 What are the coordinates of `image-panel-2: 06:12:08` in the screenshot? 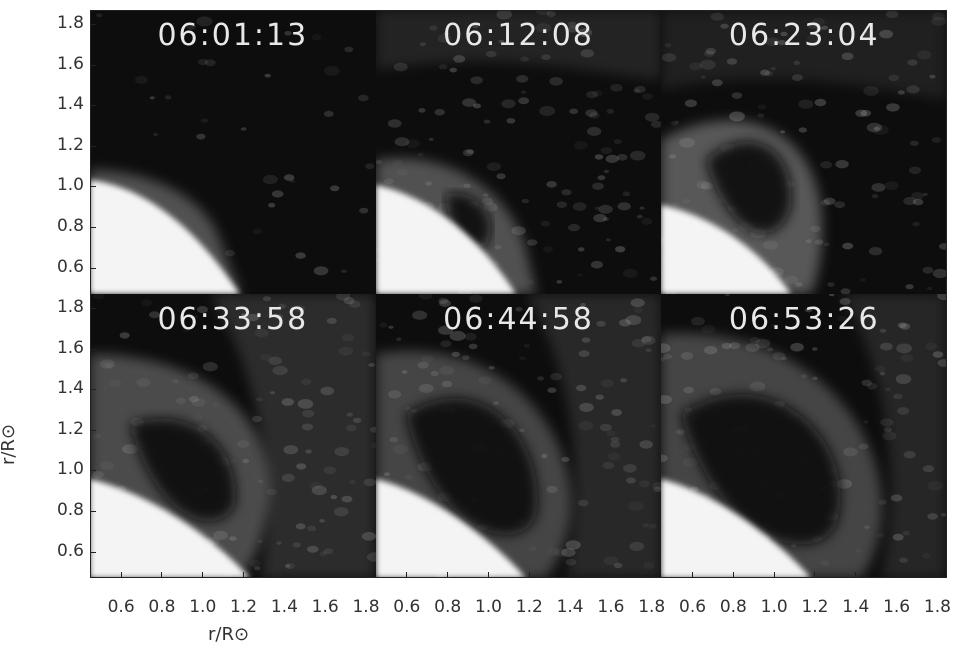 It's located at (518, 152).